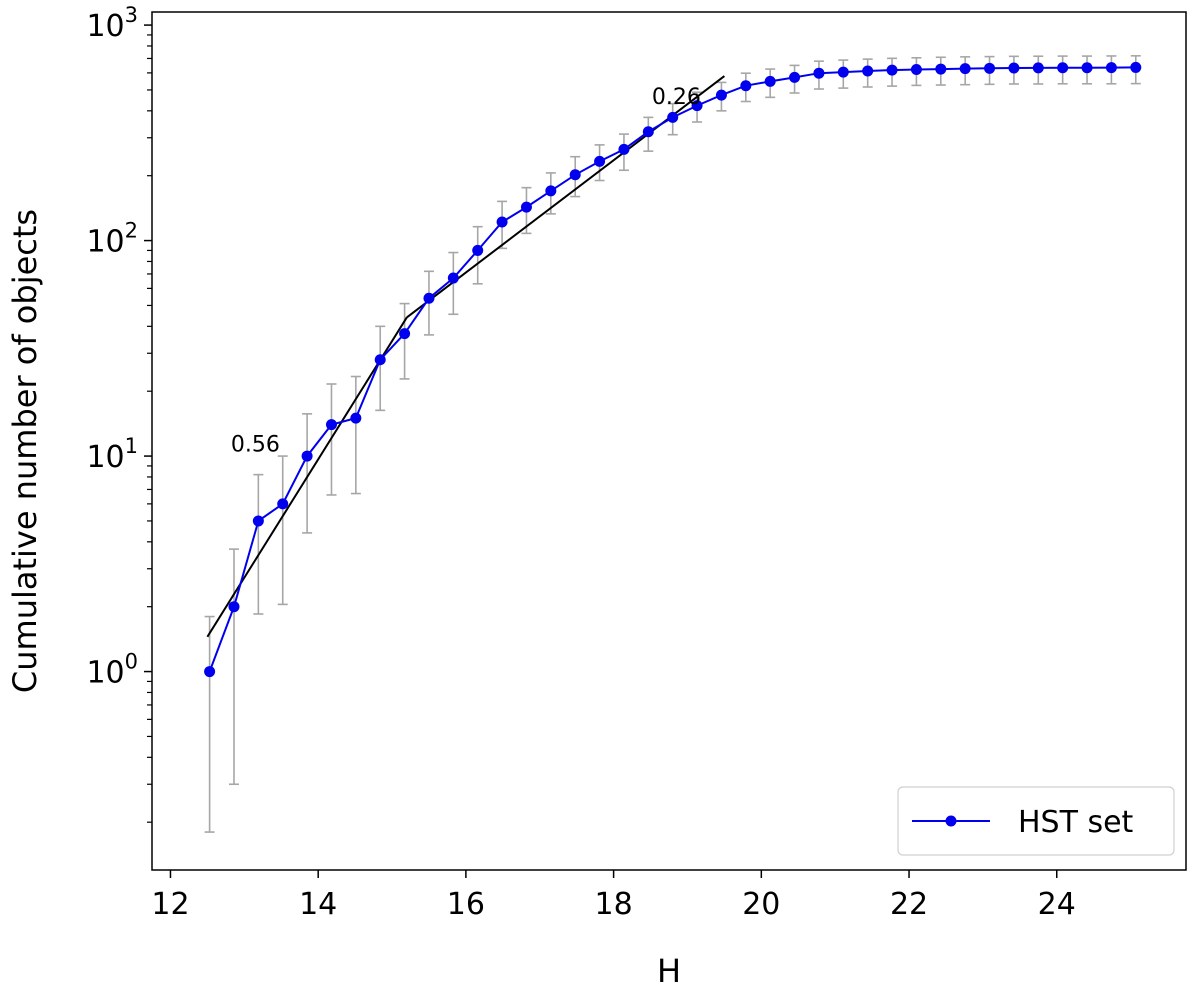  I want to click on x-axis-ticks: 12 14 16 18 20 22 24, so click(613, 896).